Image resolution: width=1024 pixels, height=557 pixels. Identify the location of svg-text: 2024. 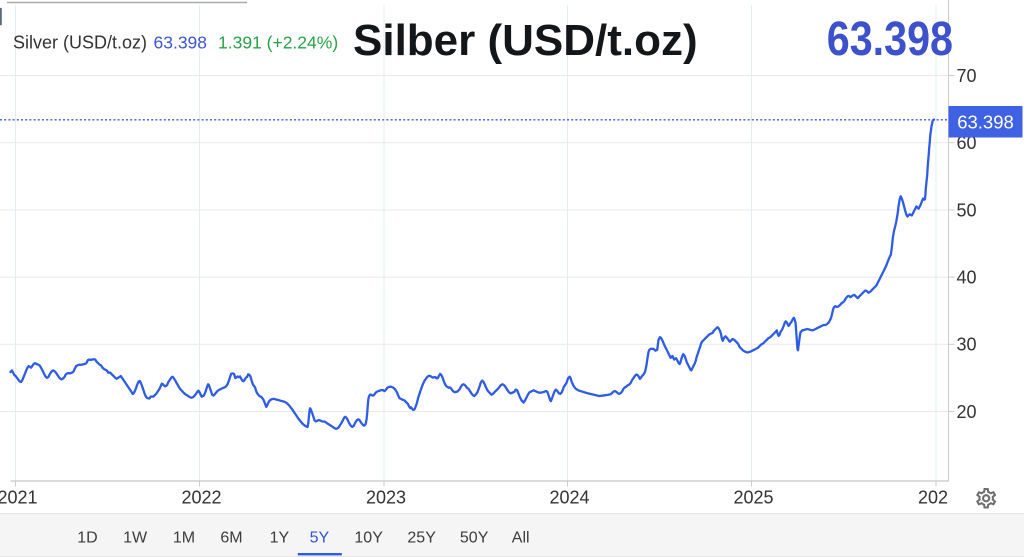
(569, 498).